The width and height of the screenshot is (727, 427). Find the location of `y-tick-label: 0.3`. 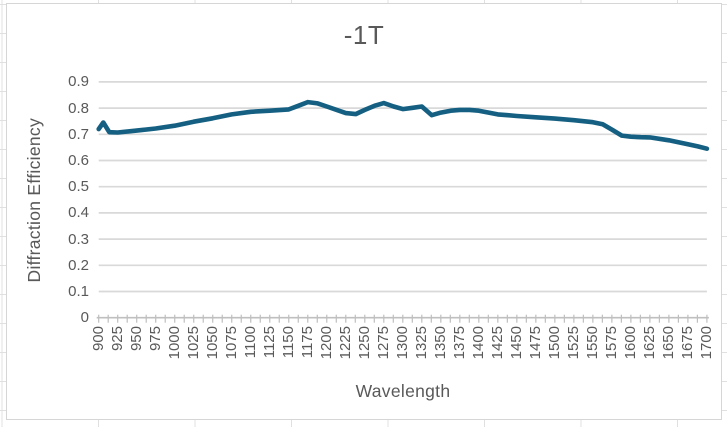

y-tick-label: 0.3 is located at coordinates (78, 239).